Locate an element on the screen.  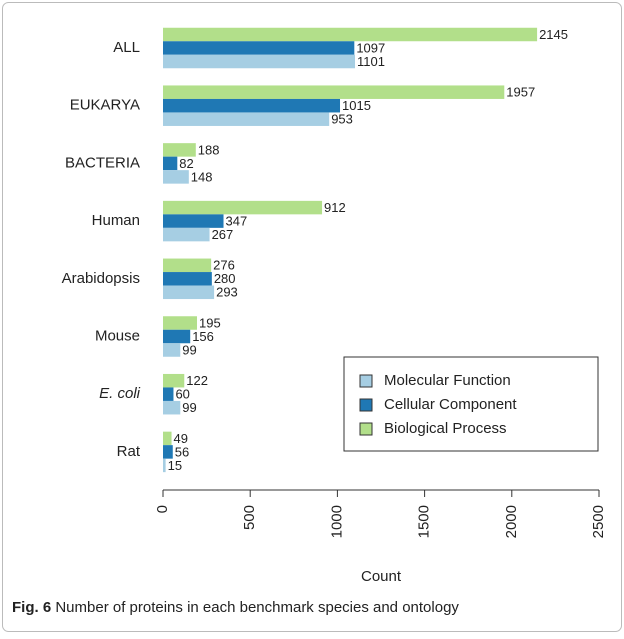
x-tick-label: 0 is located at coordinates (162, 509).